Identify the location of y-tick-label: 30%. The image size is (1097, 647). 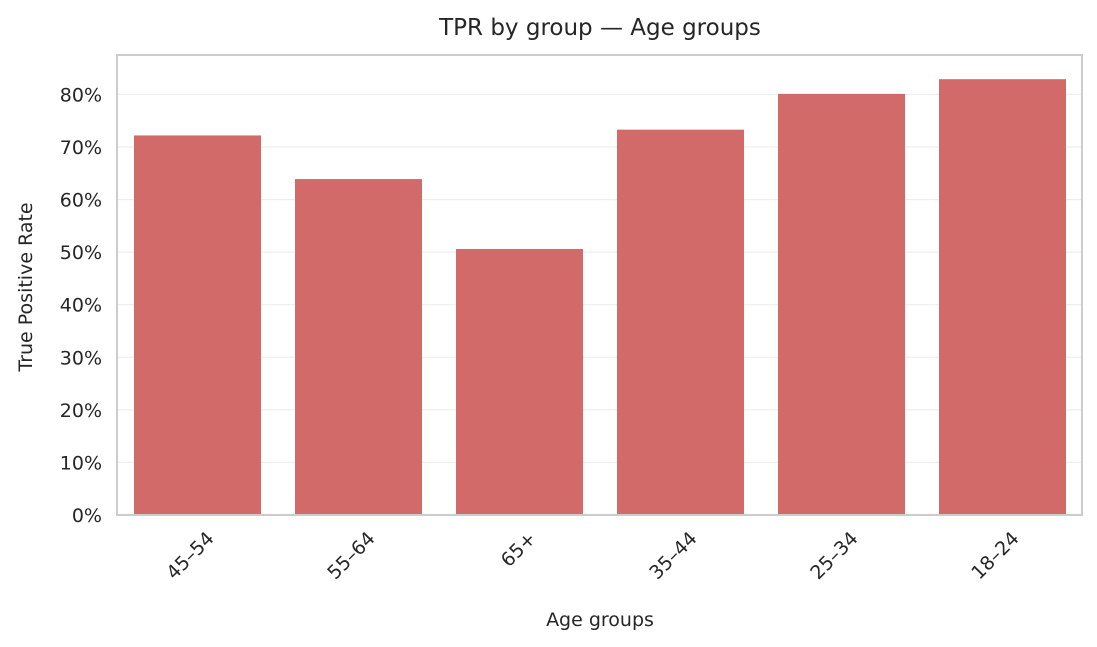
(81, 358).